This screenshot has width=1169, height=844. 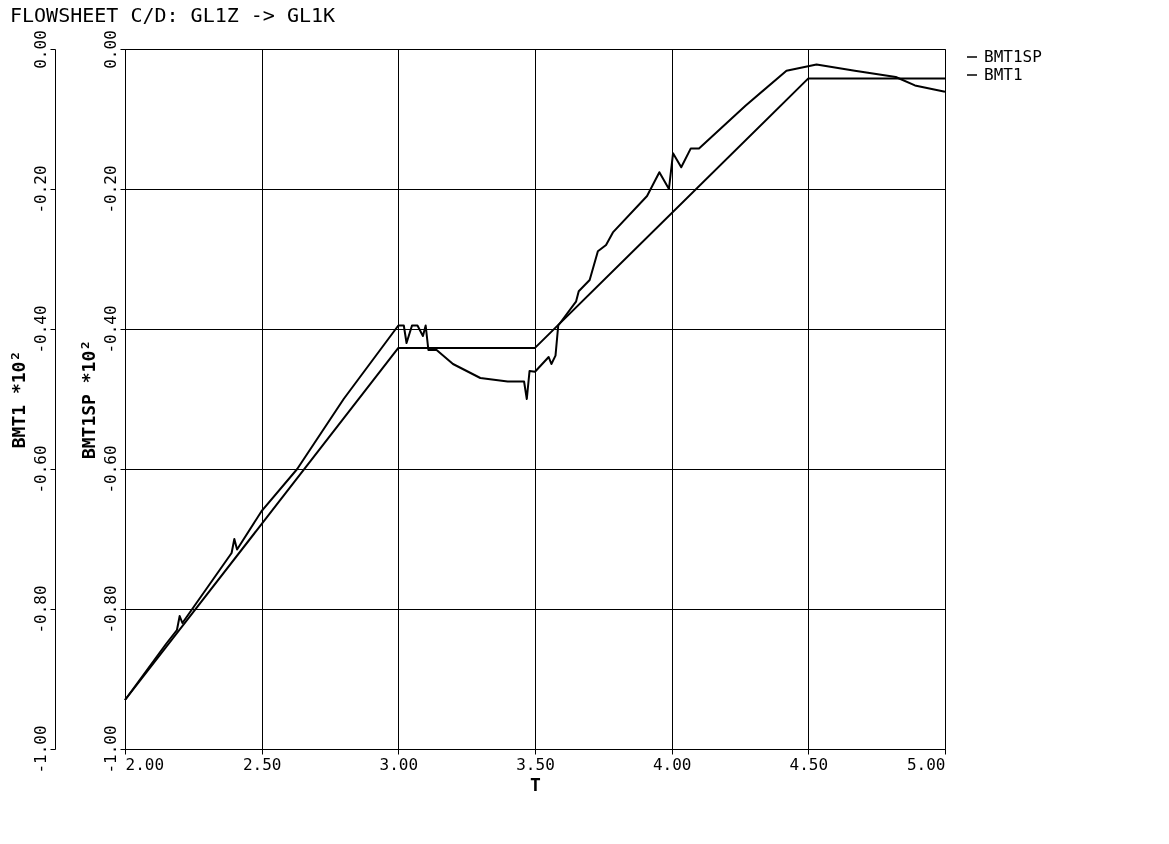 I want to click on y-axis-title: BMT1 *10², so click(x=18, y=399).